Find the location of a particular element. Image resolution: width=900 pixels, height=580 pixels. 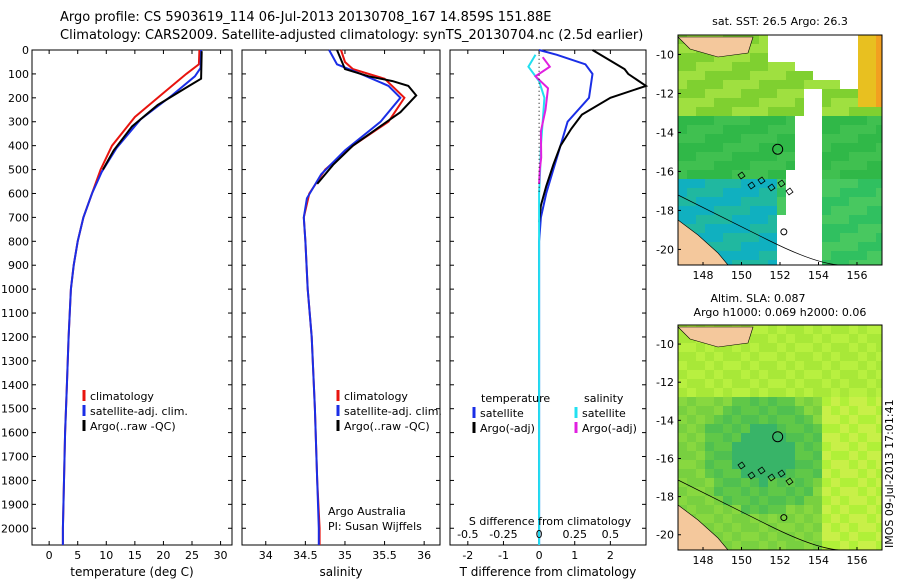

map-y-tick-label: -10 is located at coordinates (665, 344).